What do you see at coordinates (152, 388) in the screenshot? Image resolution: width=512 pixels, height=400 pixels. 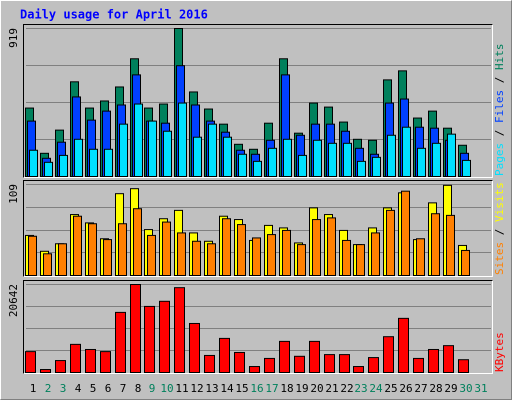 I see `x-tick-label: 9` at bounding box center [152, 388].